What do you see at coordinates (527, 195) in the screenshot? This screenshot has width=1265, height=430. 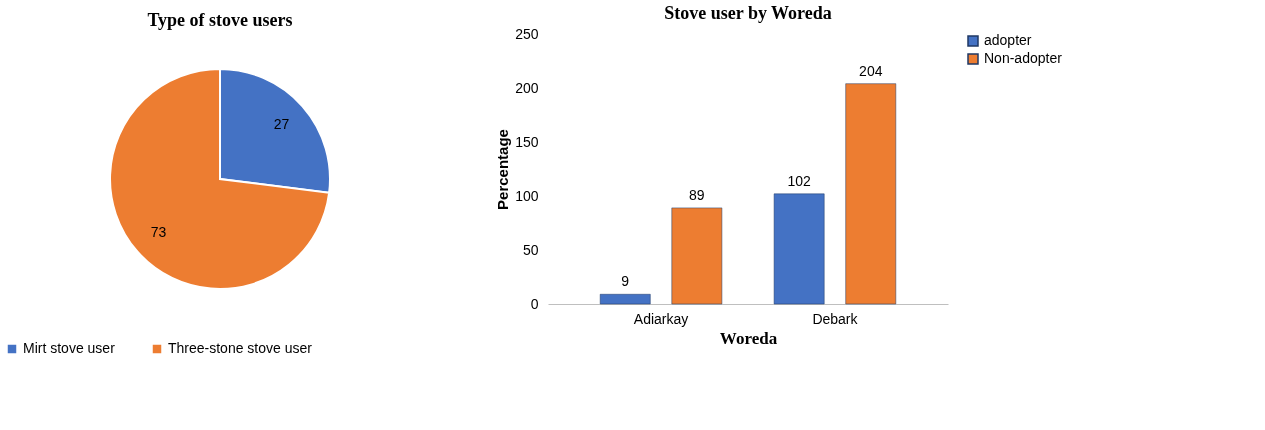 I see `y-tick-label: 100` at bounding box center [527, 195].